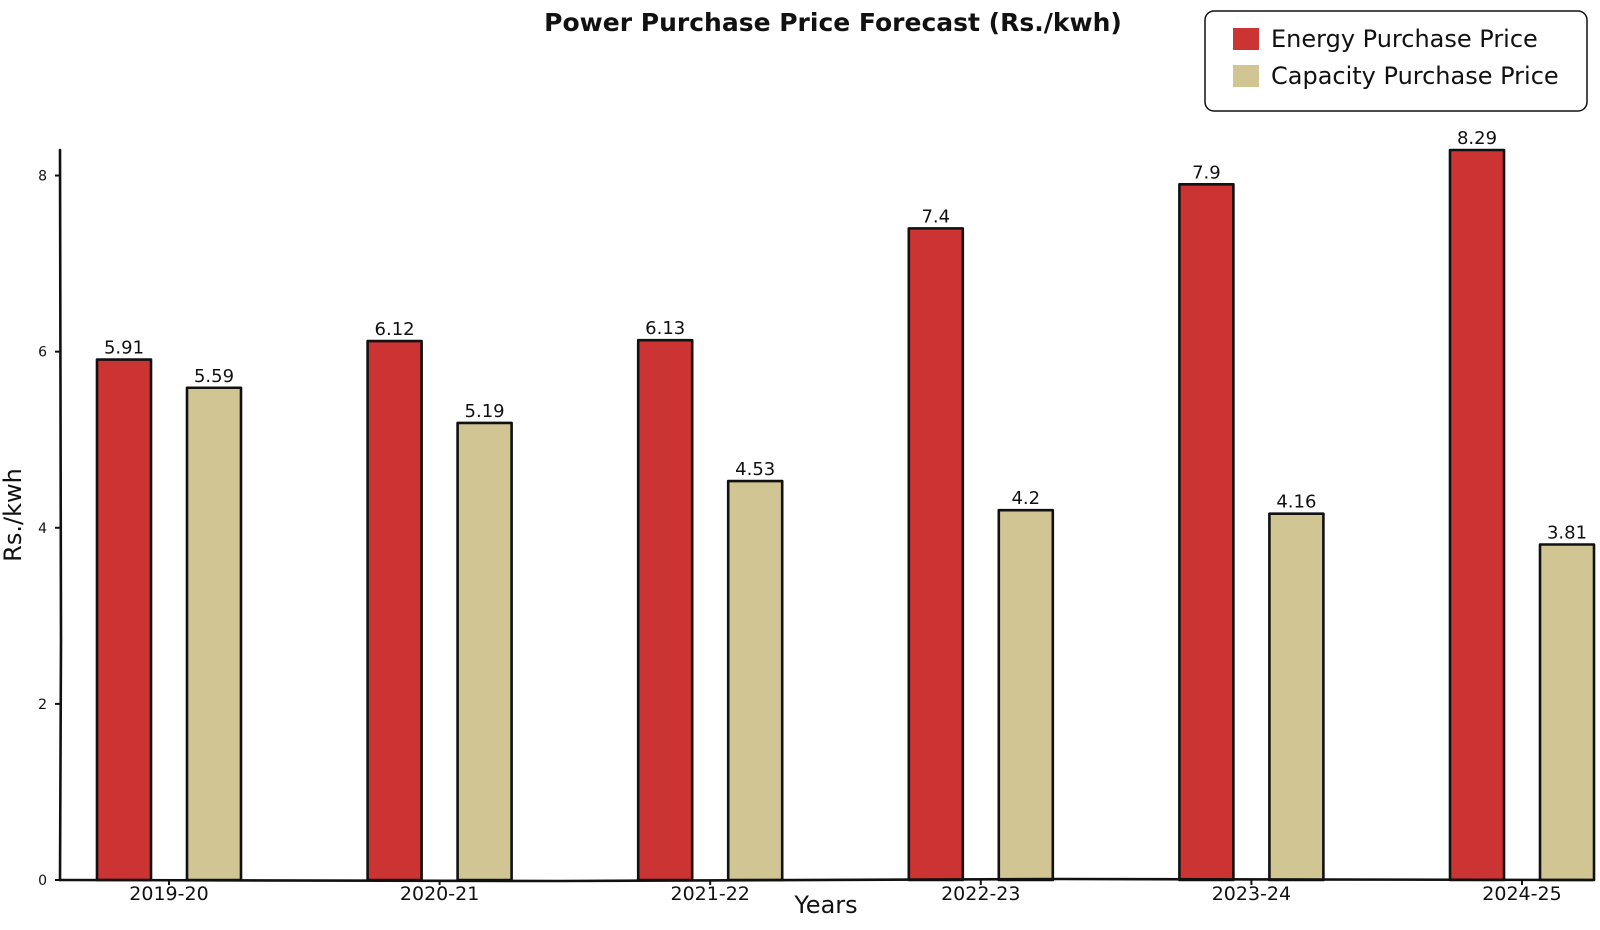 This screenshot has width=1600, height=930. I want to click on data-label: 4.53, so click(755, 469).